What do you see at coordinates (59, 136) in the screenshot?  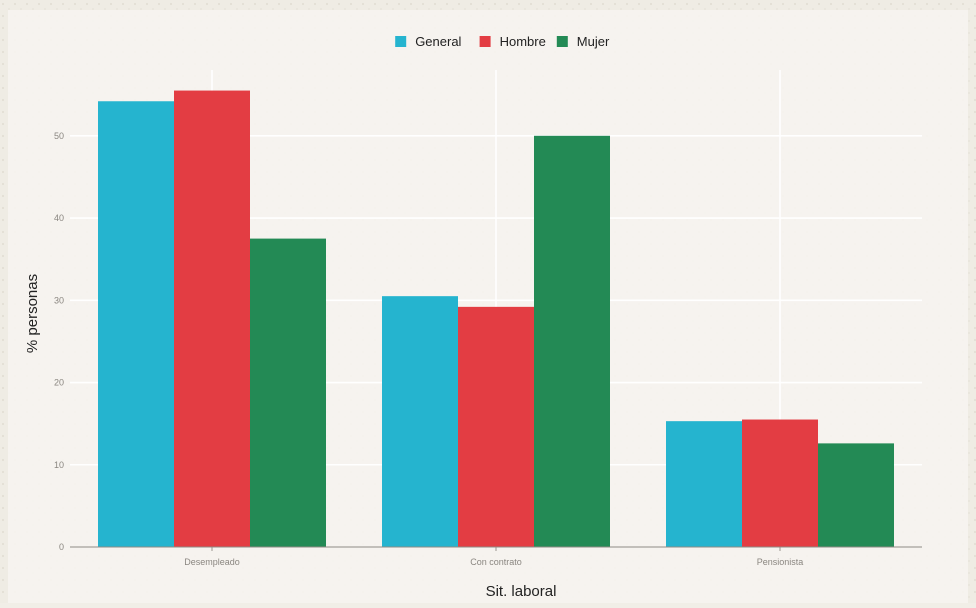 I see `y-tick-label: 50` at bounding box center [59, 136].